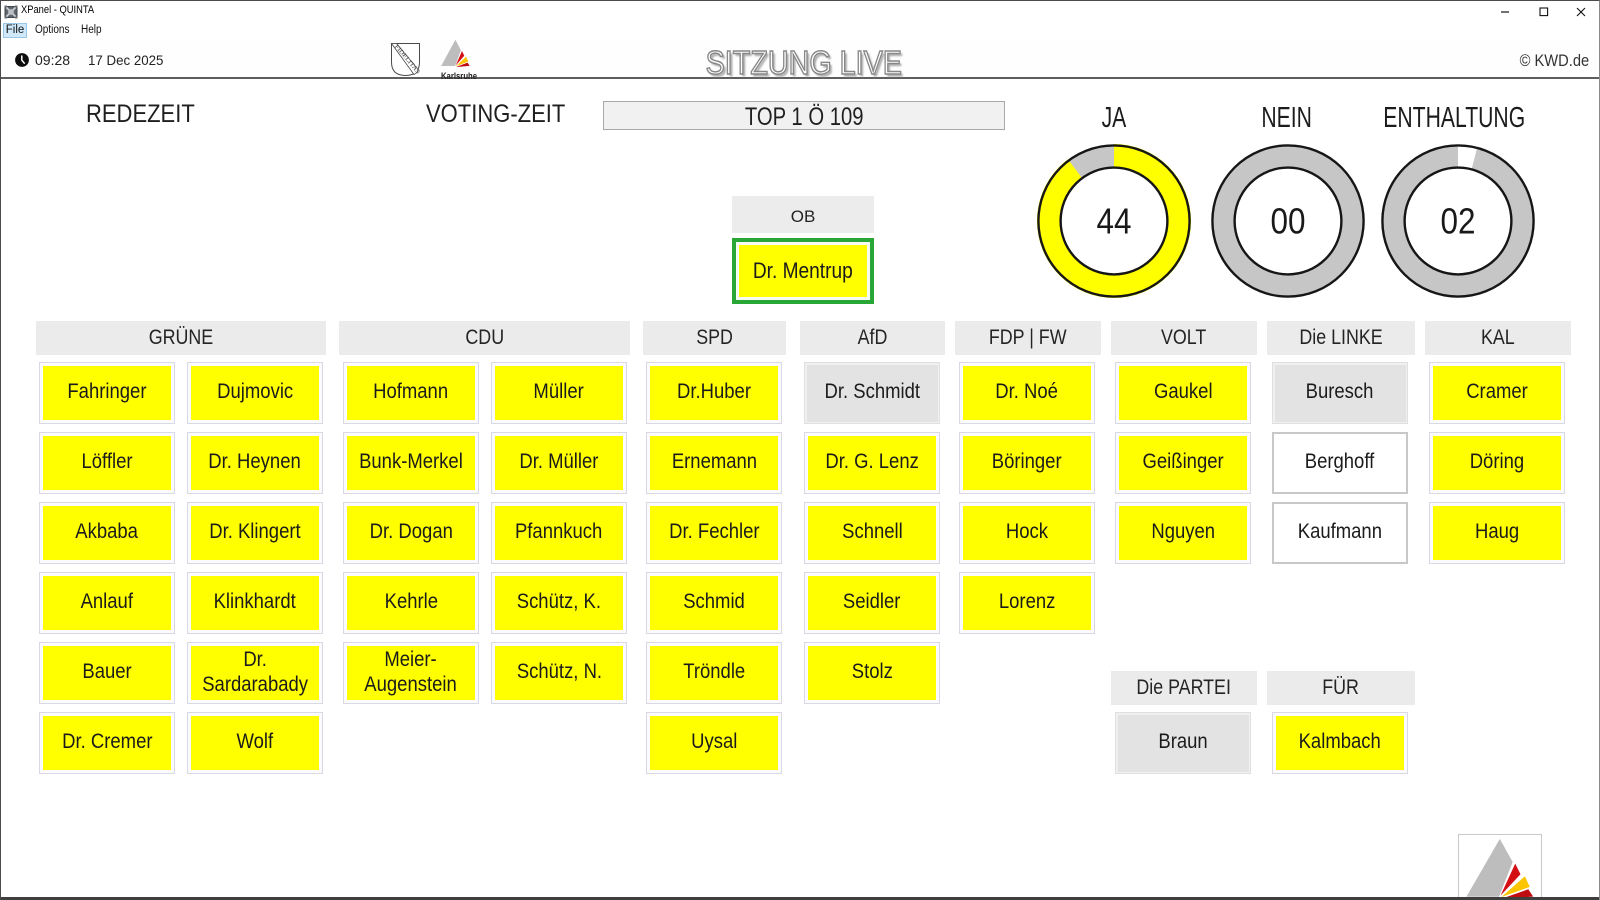  What do you see at coordinates (1288, 221) in the screenshot?
I see `svg-text: 00` at bounding box center [1288, 221].